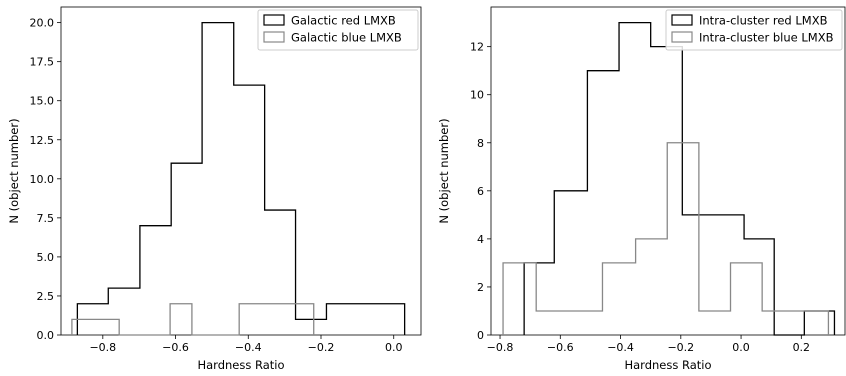 The height and width of the screenshot is (376, 846). I want to click on y-tick-label: 7.5, so click(46, 218).